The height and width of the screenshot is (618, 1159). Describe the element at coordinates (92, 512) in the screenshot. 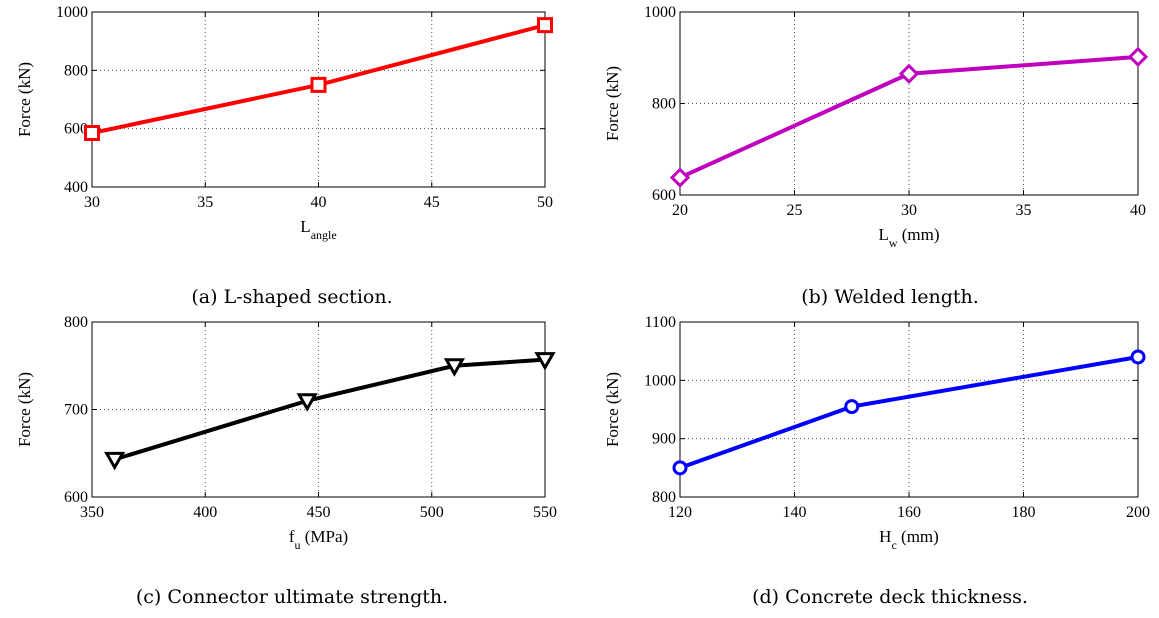

I see `x-tick-label-c: 350` at that location.